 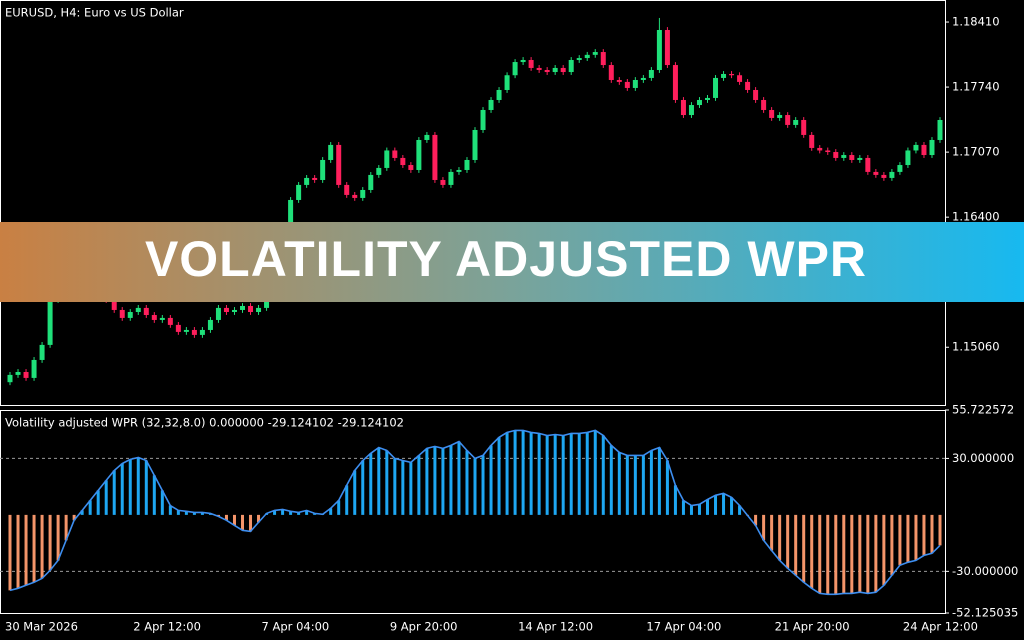 I want to click on banner, so click(x=512, y=262).